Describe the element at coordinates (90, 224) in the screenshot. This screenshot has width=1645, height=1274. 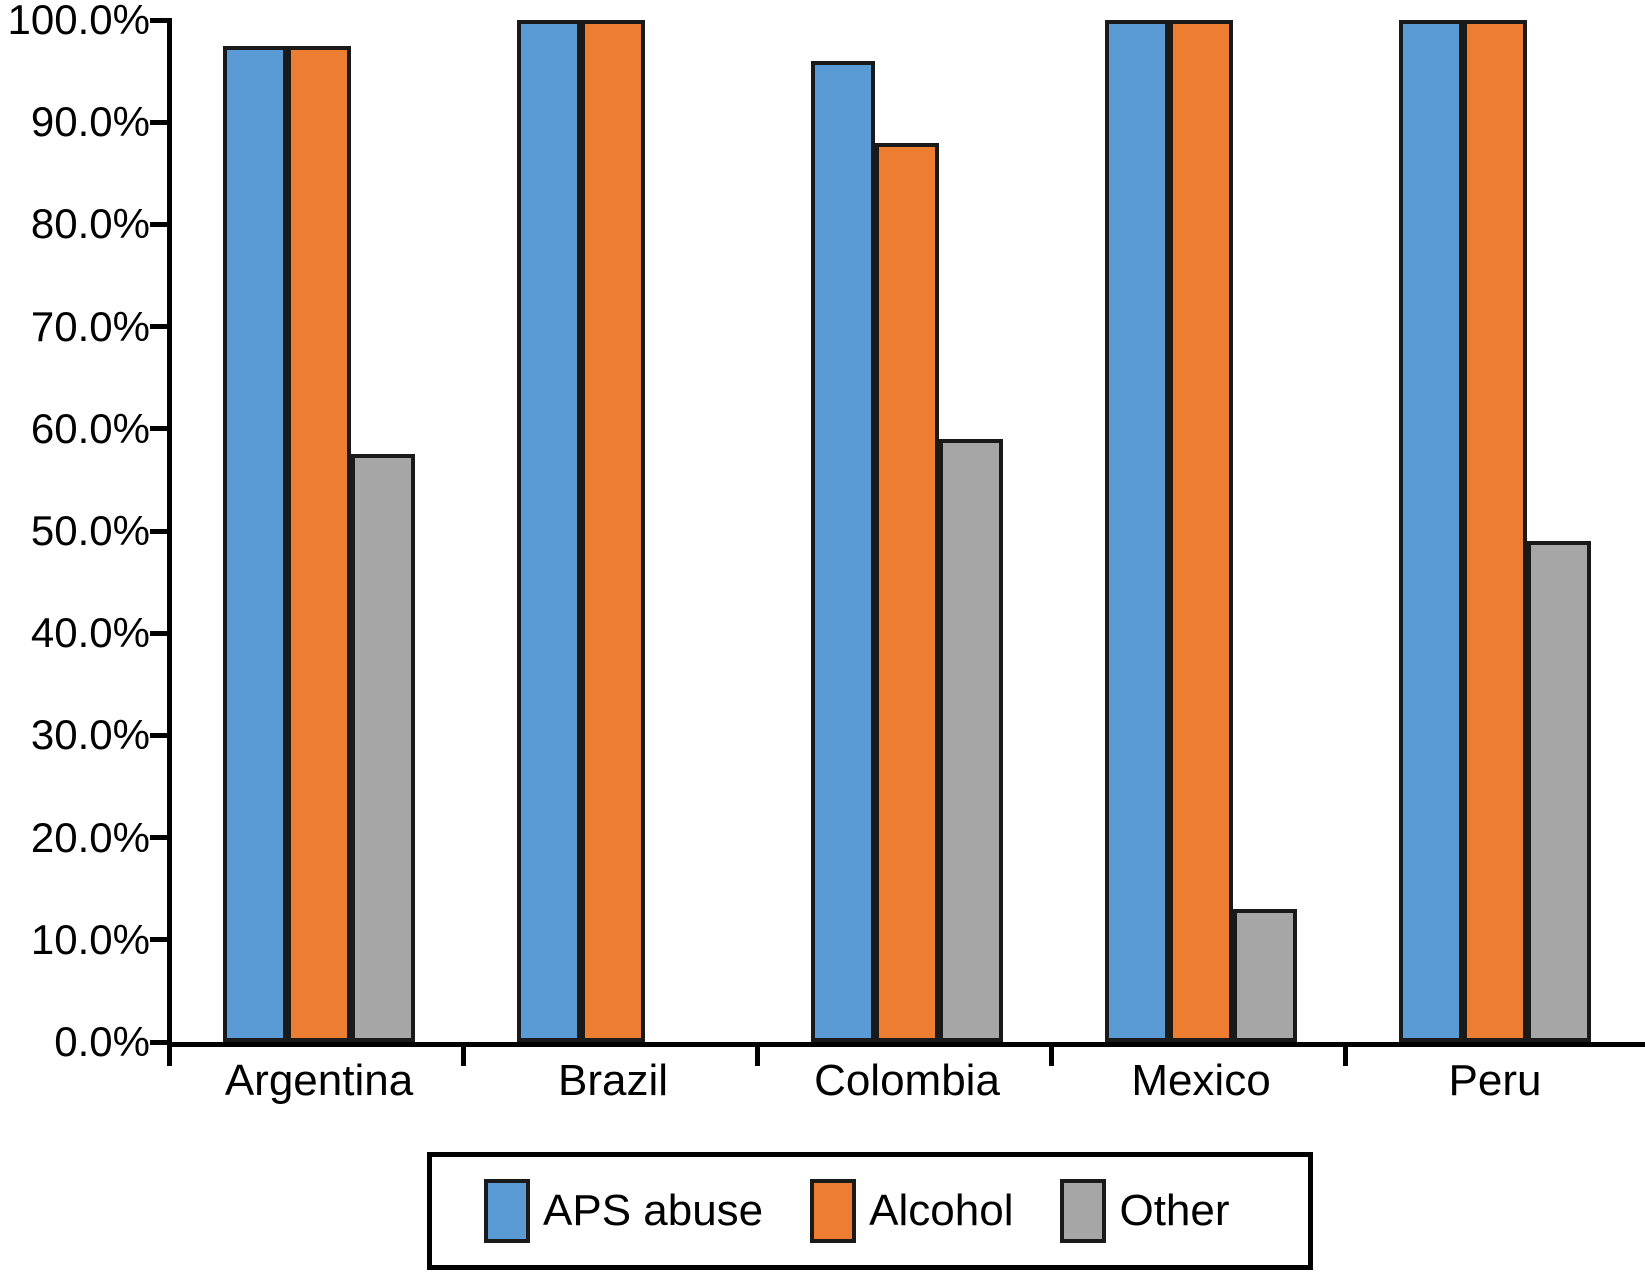
I see `y-tick-label: 80.0%` at that location.